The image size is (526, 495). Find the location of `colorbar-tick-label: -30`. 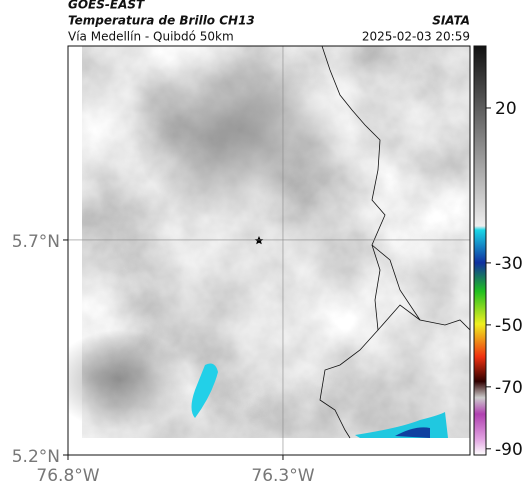

colorbar-tick-label: -30 is located at coordinates (509, 264).